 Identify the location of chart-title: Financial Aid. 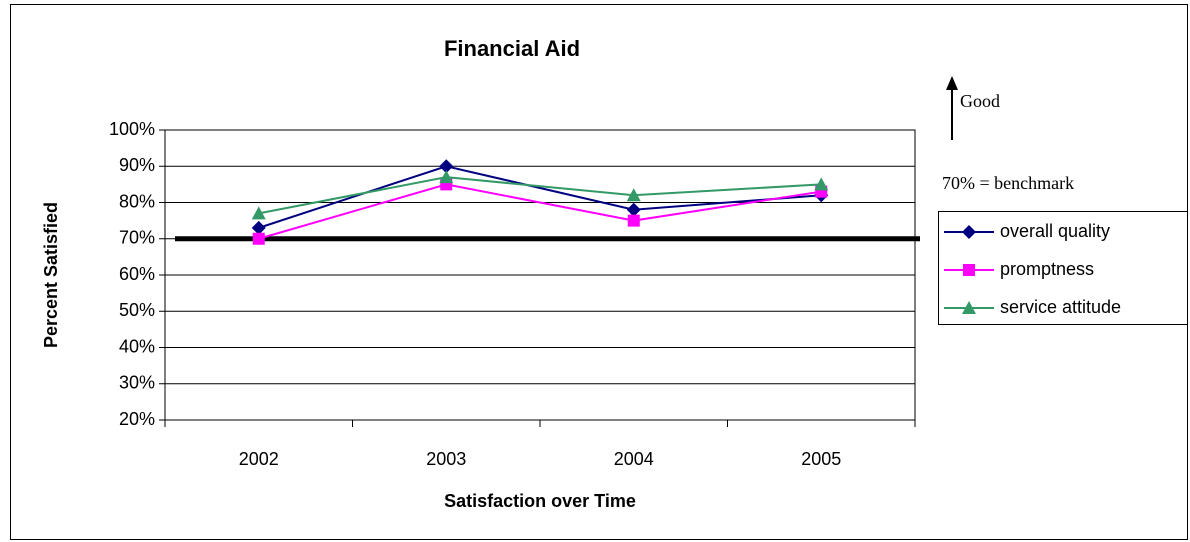
(512, 48).